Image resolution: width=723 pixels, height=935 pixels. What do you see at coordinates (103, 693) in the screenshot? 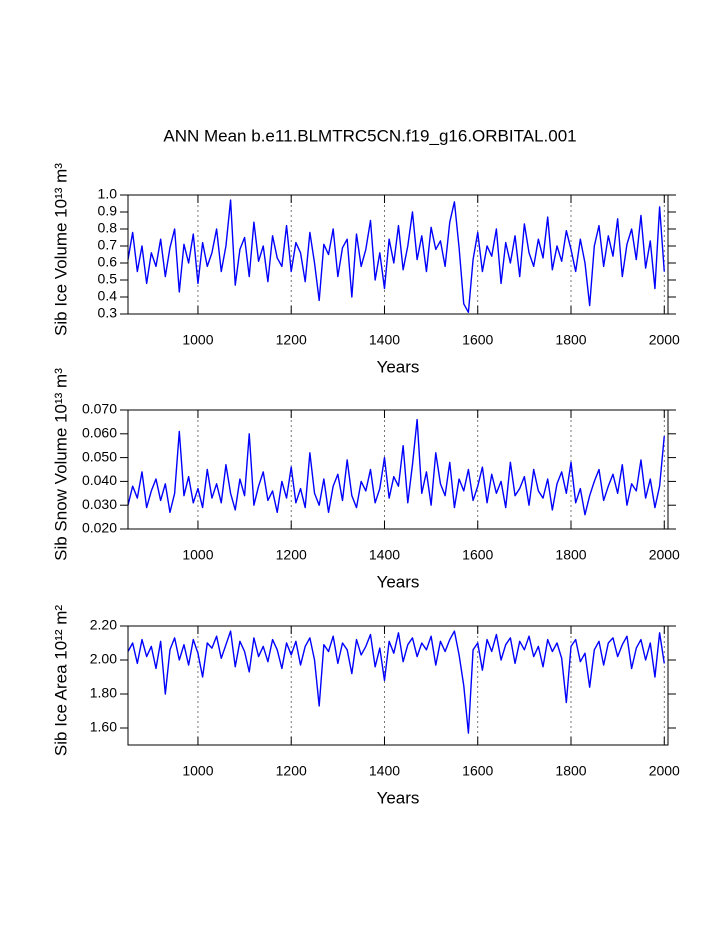
I see `y-tick-label: 1.80` at bounding box center [103, 693].